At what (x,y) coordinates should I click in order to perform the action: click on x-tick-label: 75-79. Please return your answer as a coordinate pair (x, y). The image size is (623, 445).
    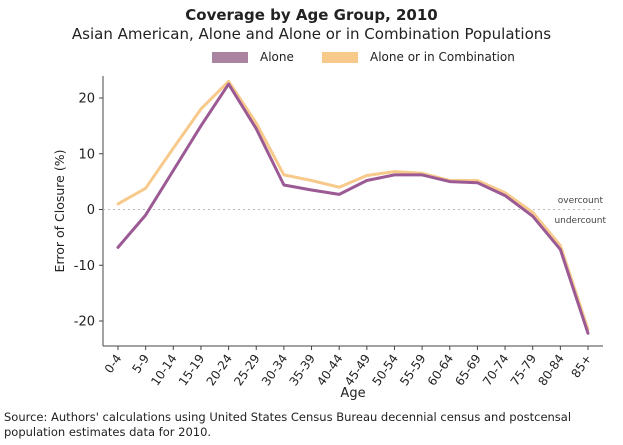
    Looking at the image, I should click on (523, 370).